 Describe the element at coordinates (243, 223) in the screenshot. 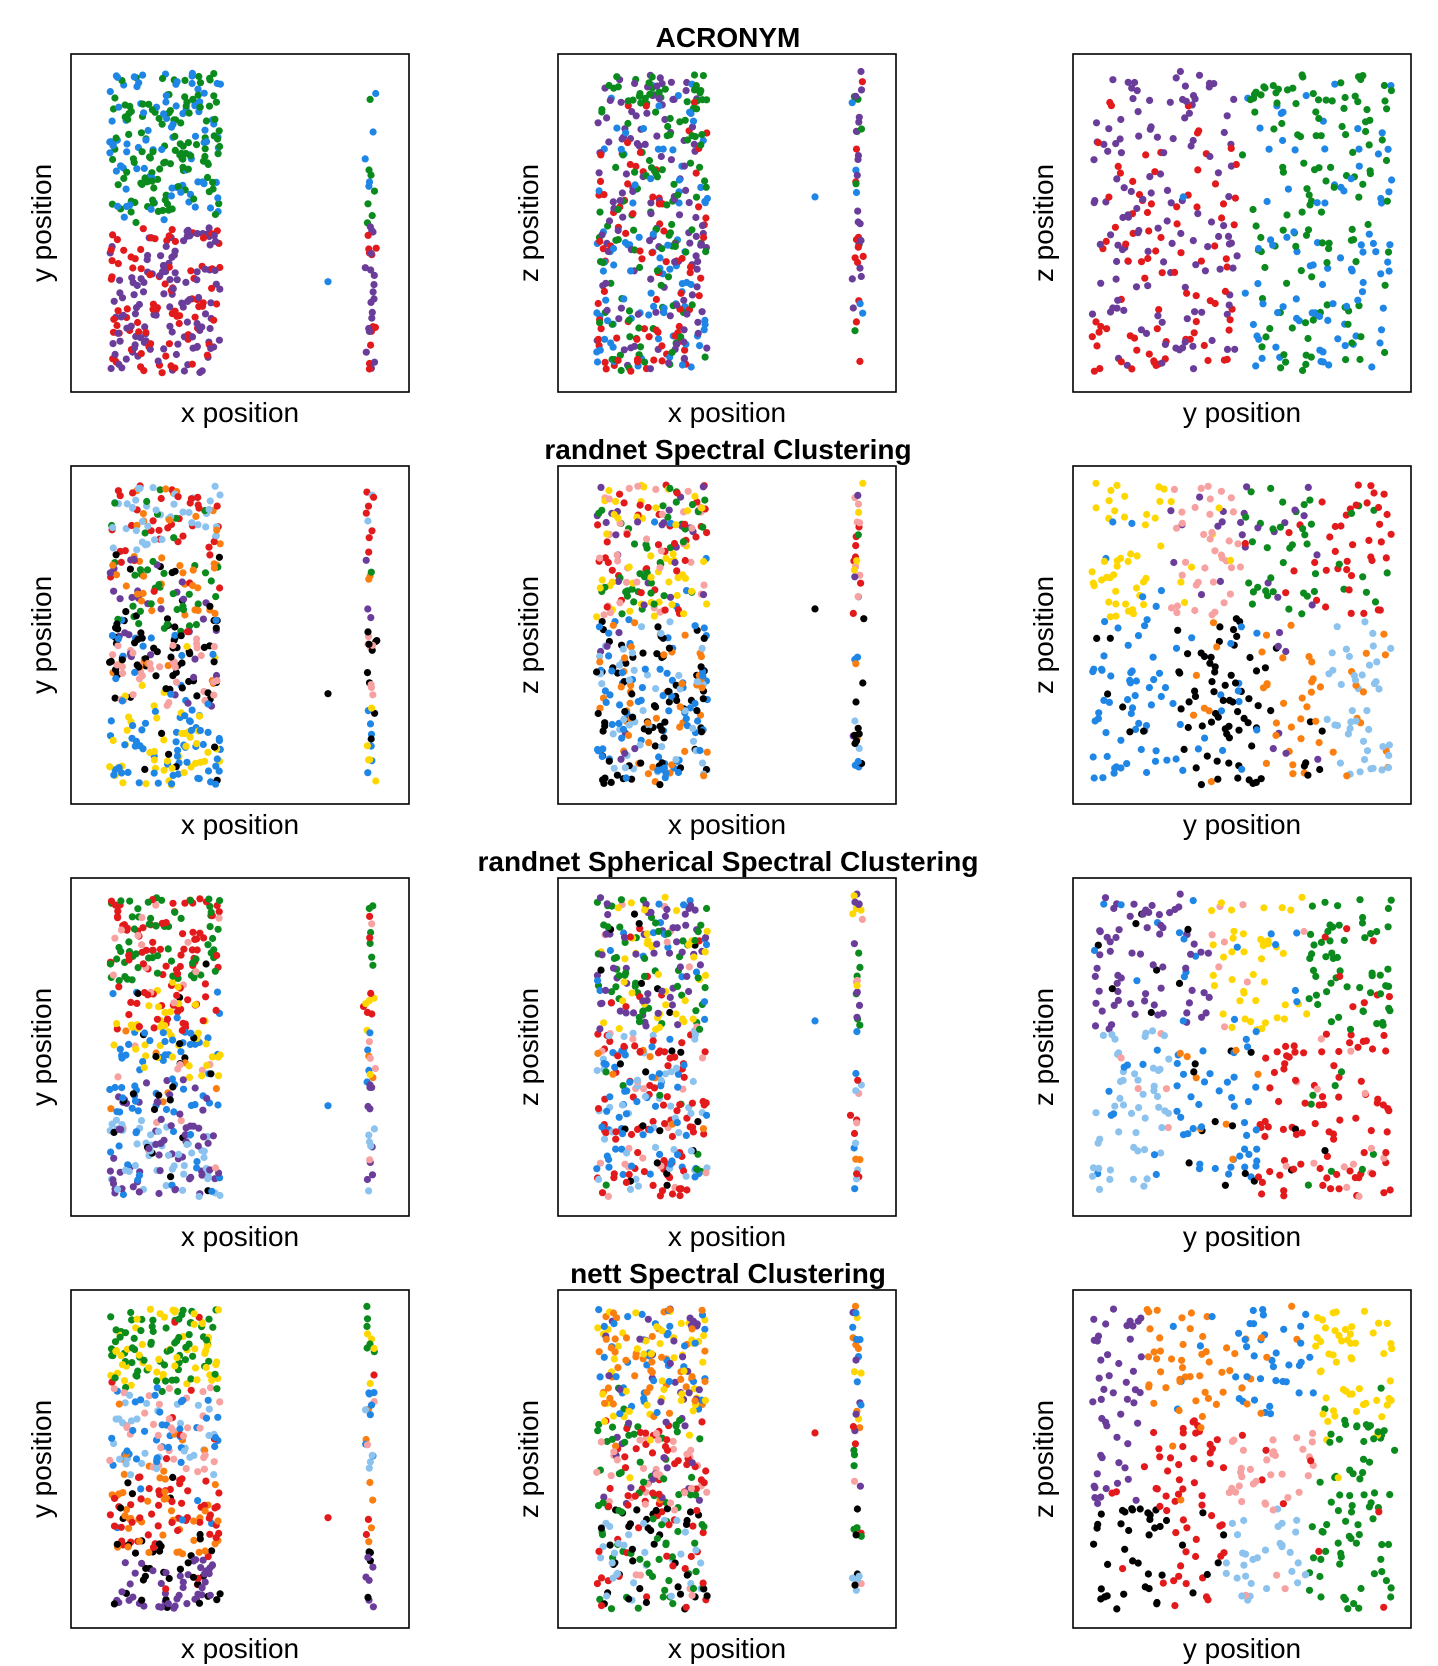

I see `scatter-points` at that location.